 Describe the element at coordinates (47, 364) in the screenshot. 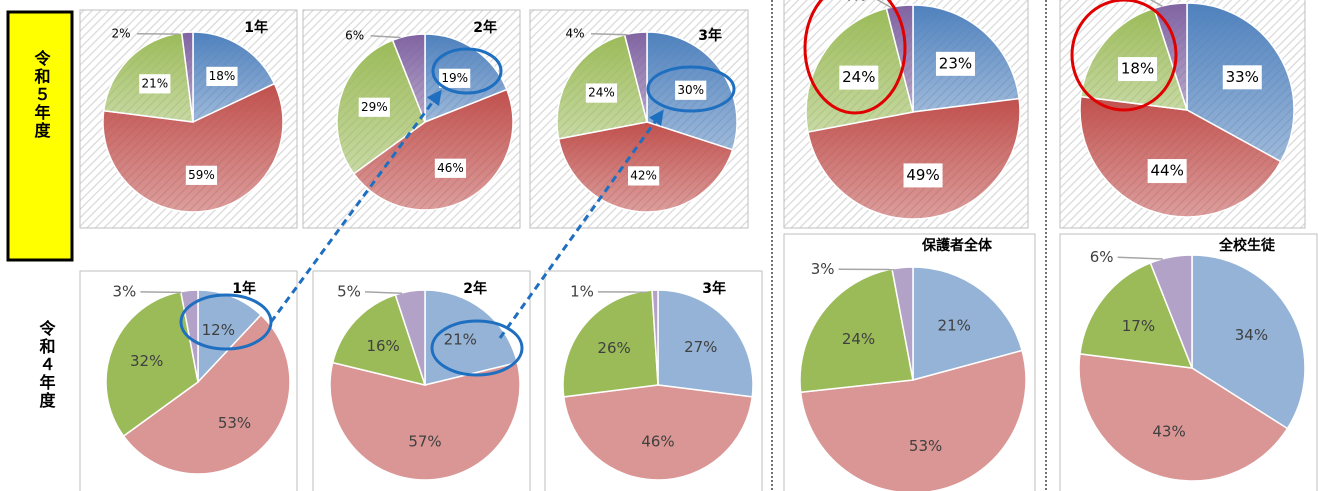

I see `row-label: 令和４年度` at that location.